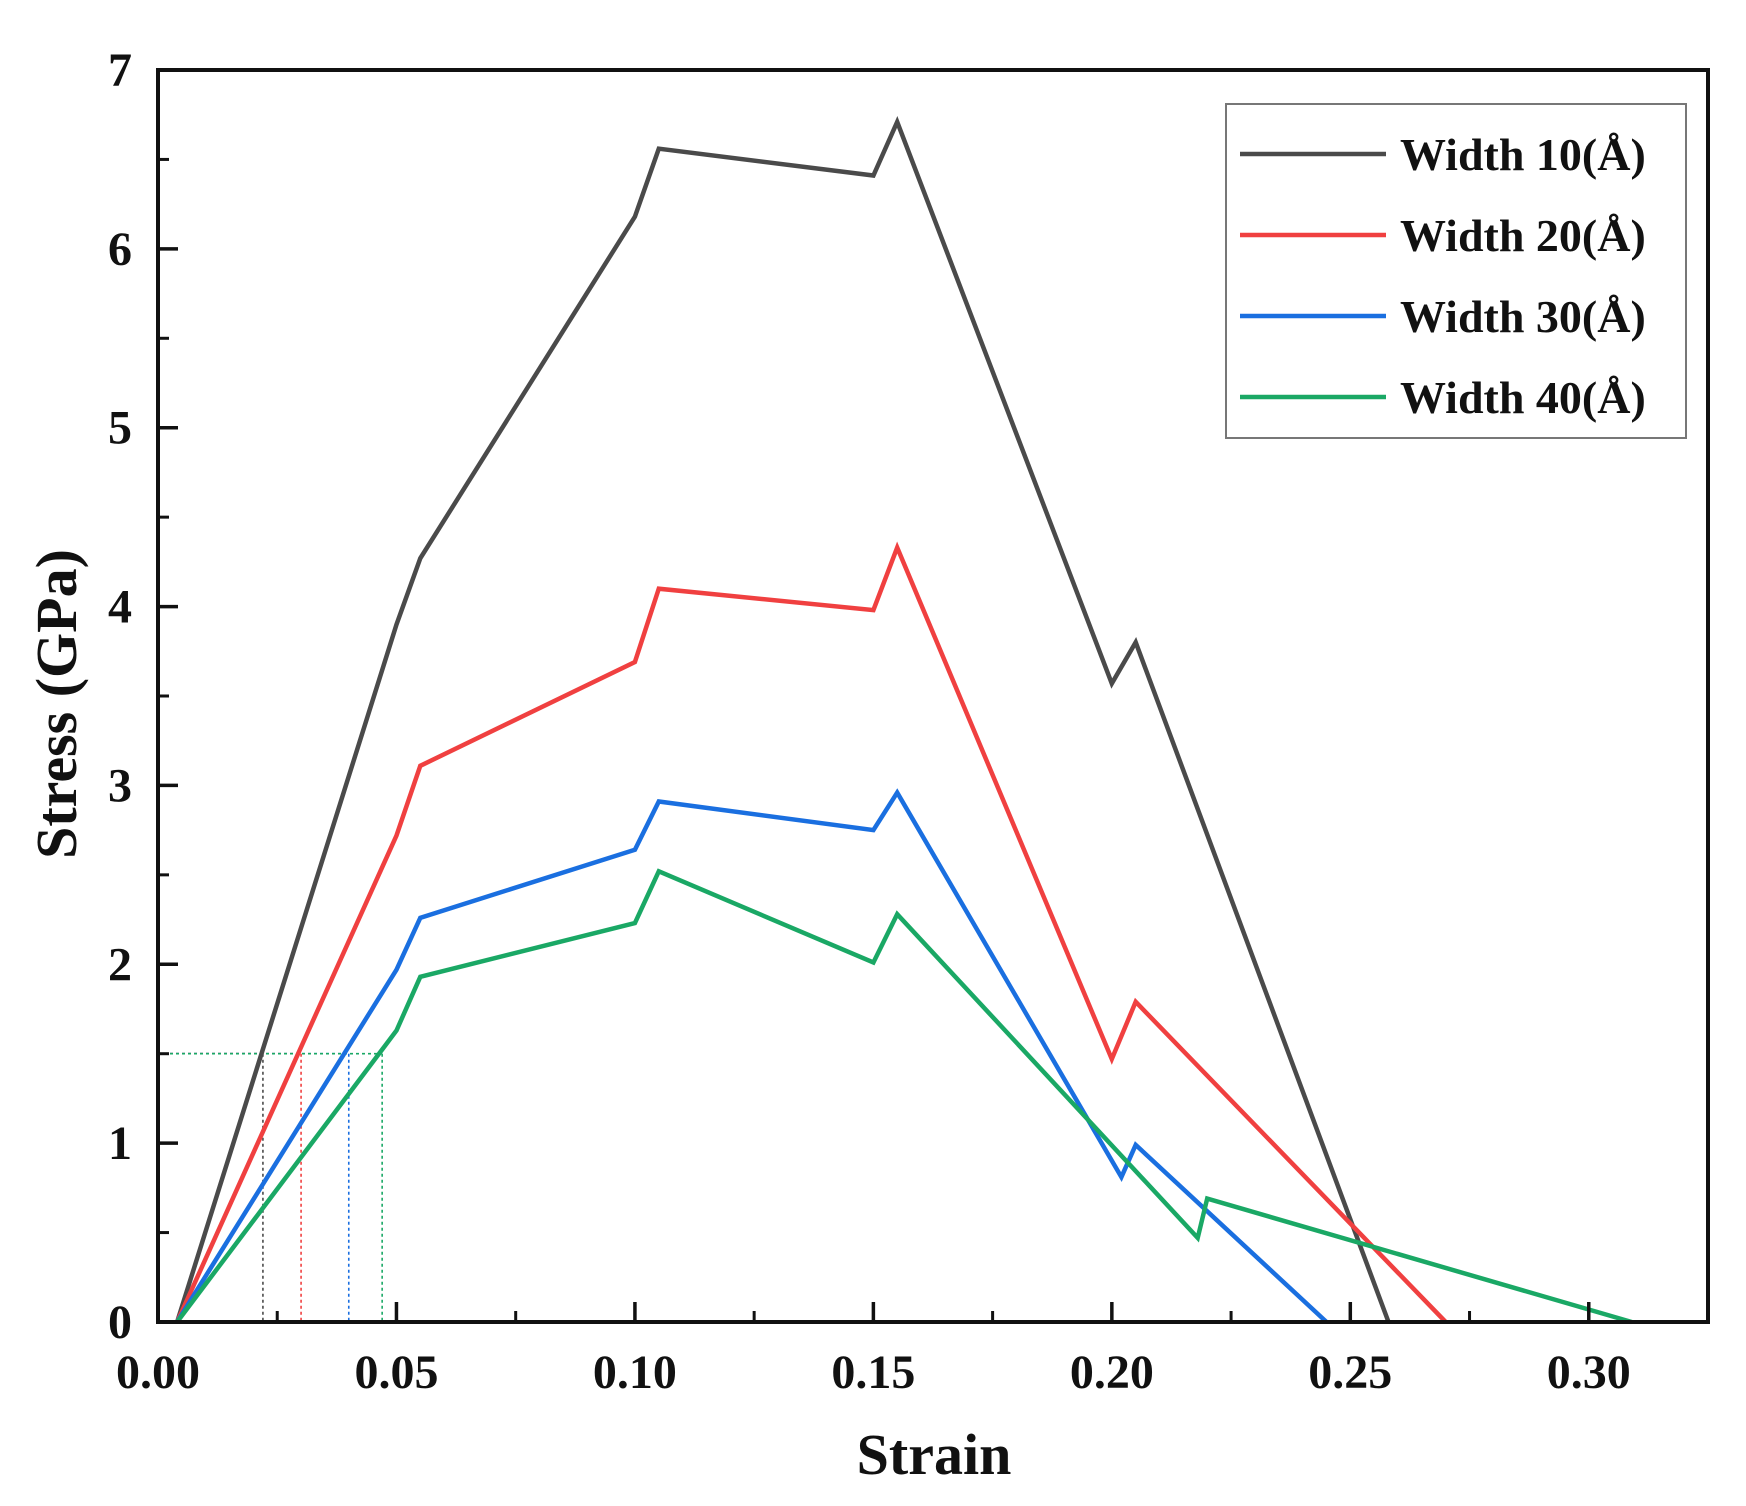 The width and height of the screenshot is (1746, 1506). I want to click on legend-label-4: Width 40(Å), so click(1523, 397).